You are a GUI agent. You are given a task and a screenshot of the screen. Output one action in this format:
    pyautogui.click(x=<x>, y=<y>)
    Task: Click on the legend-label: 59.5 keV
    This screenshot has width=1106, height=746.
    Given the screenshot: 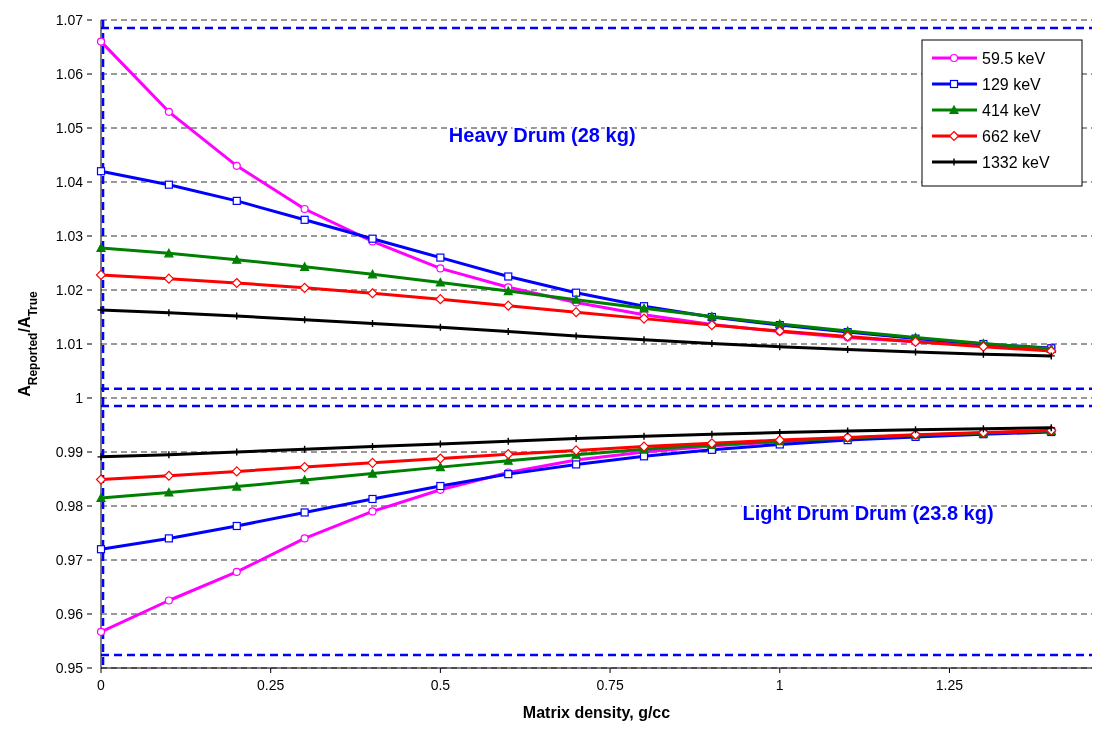 What is the action you would take?
    pyautogui.click(x=1014, y=58)
    